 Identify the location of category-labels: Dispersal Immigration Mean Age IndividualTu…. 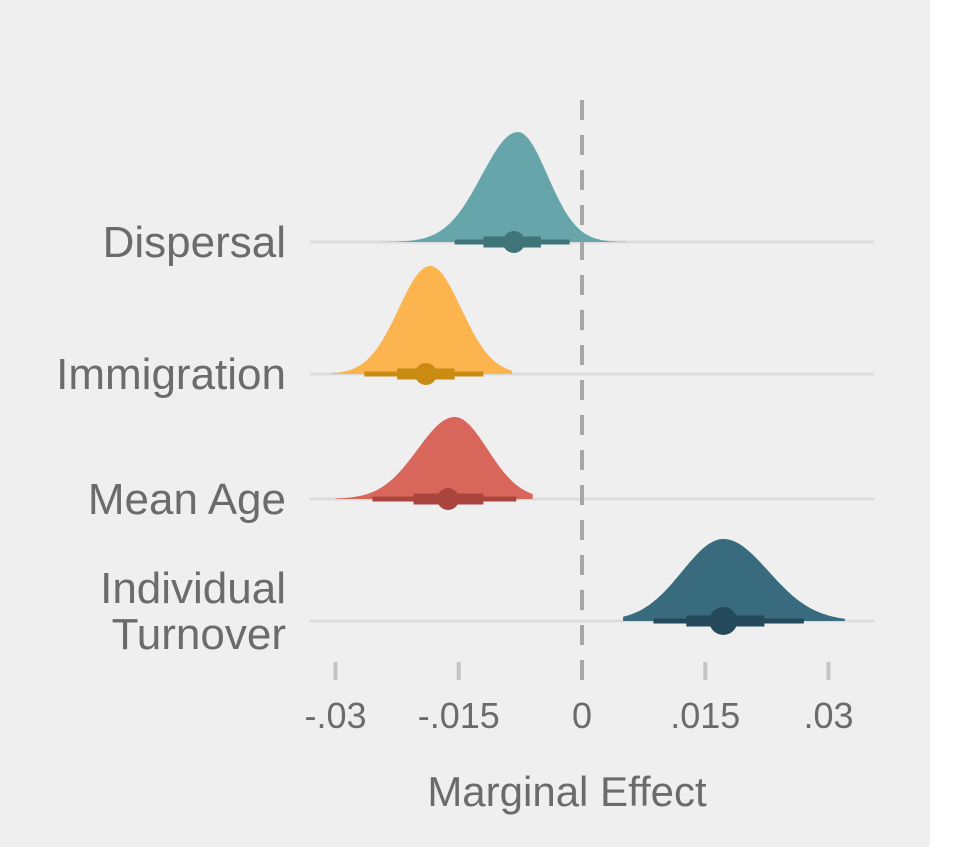
(171, 438).